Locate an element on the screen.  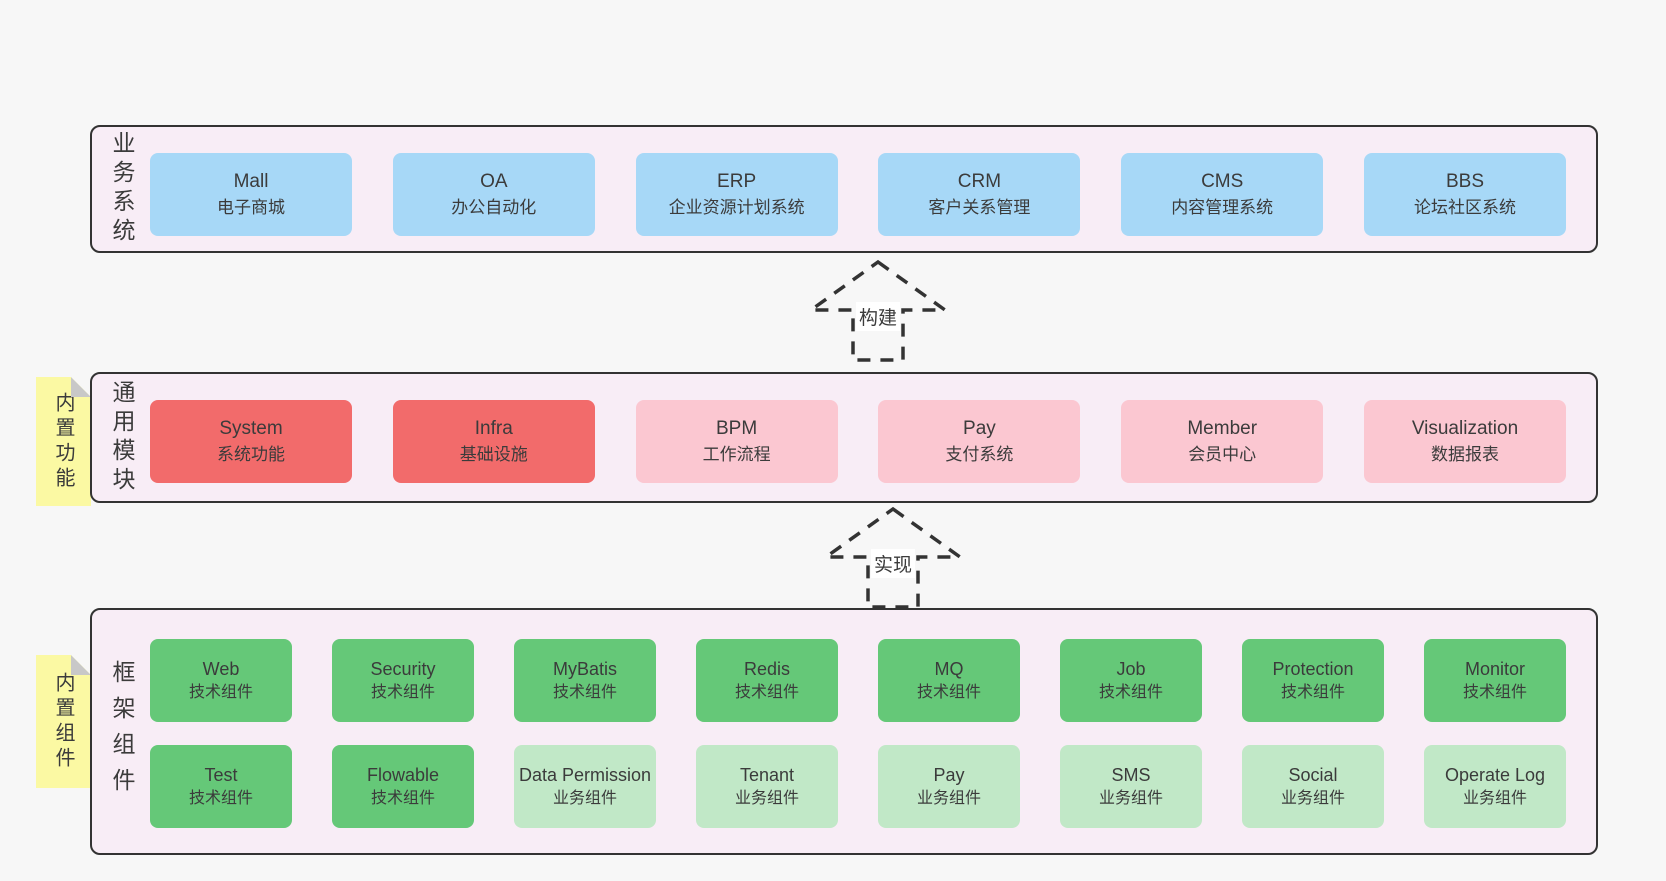
implement-arrow-label: 实现 is located at coordinates (893, 563).